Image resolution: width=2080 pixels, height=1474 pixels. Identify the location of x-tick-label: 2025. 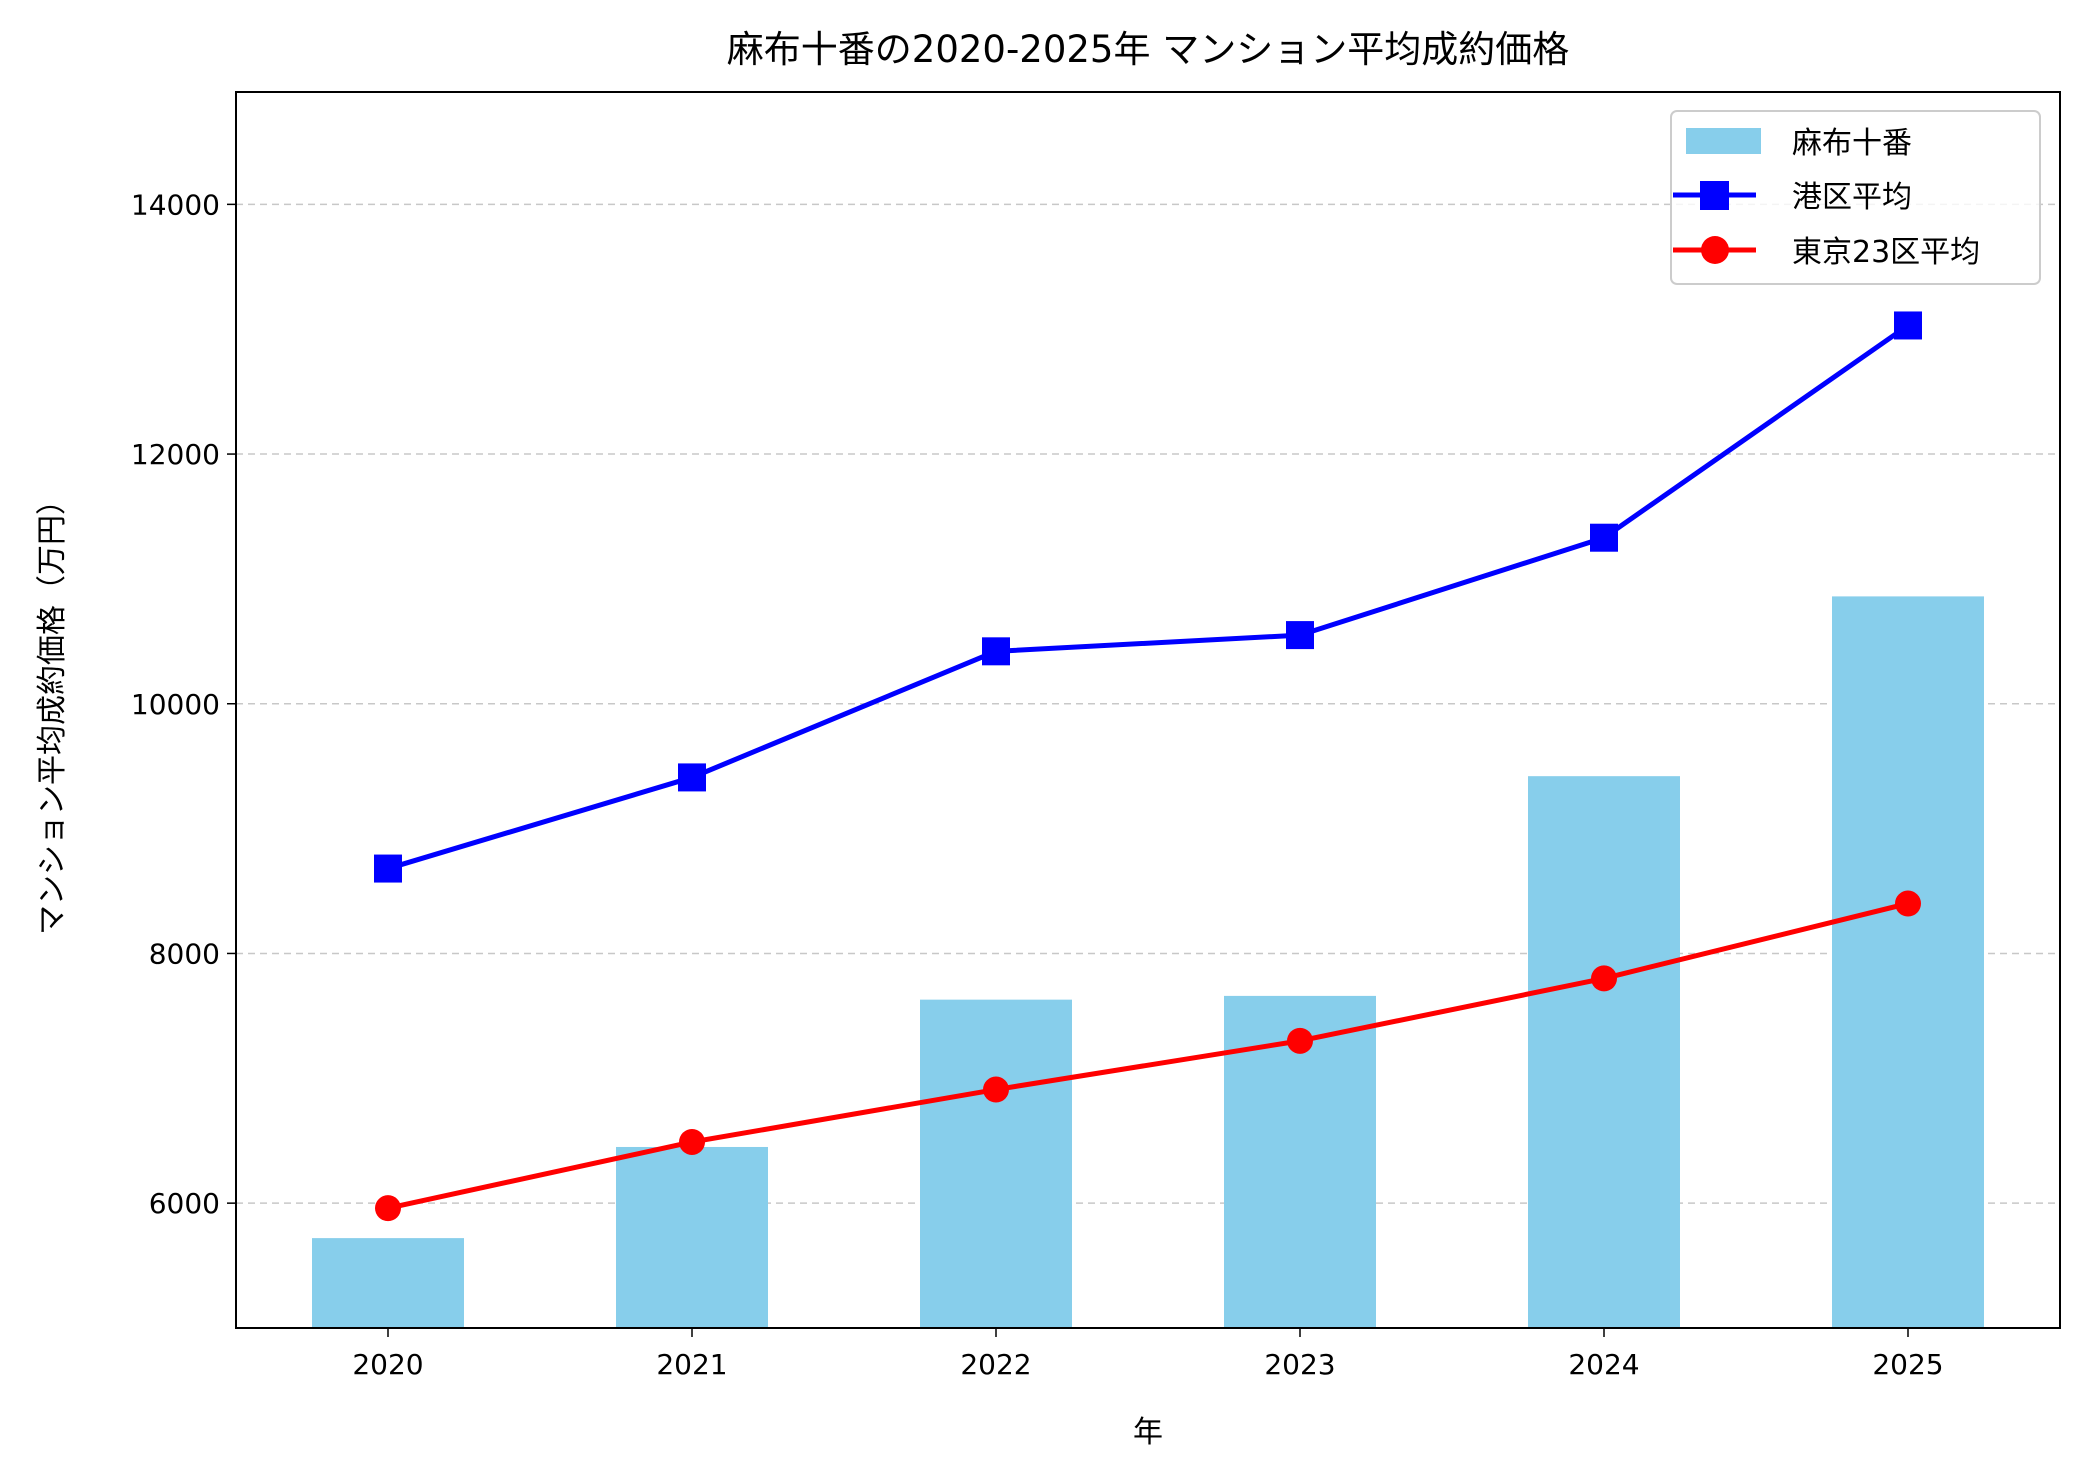
(1907, 1364).